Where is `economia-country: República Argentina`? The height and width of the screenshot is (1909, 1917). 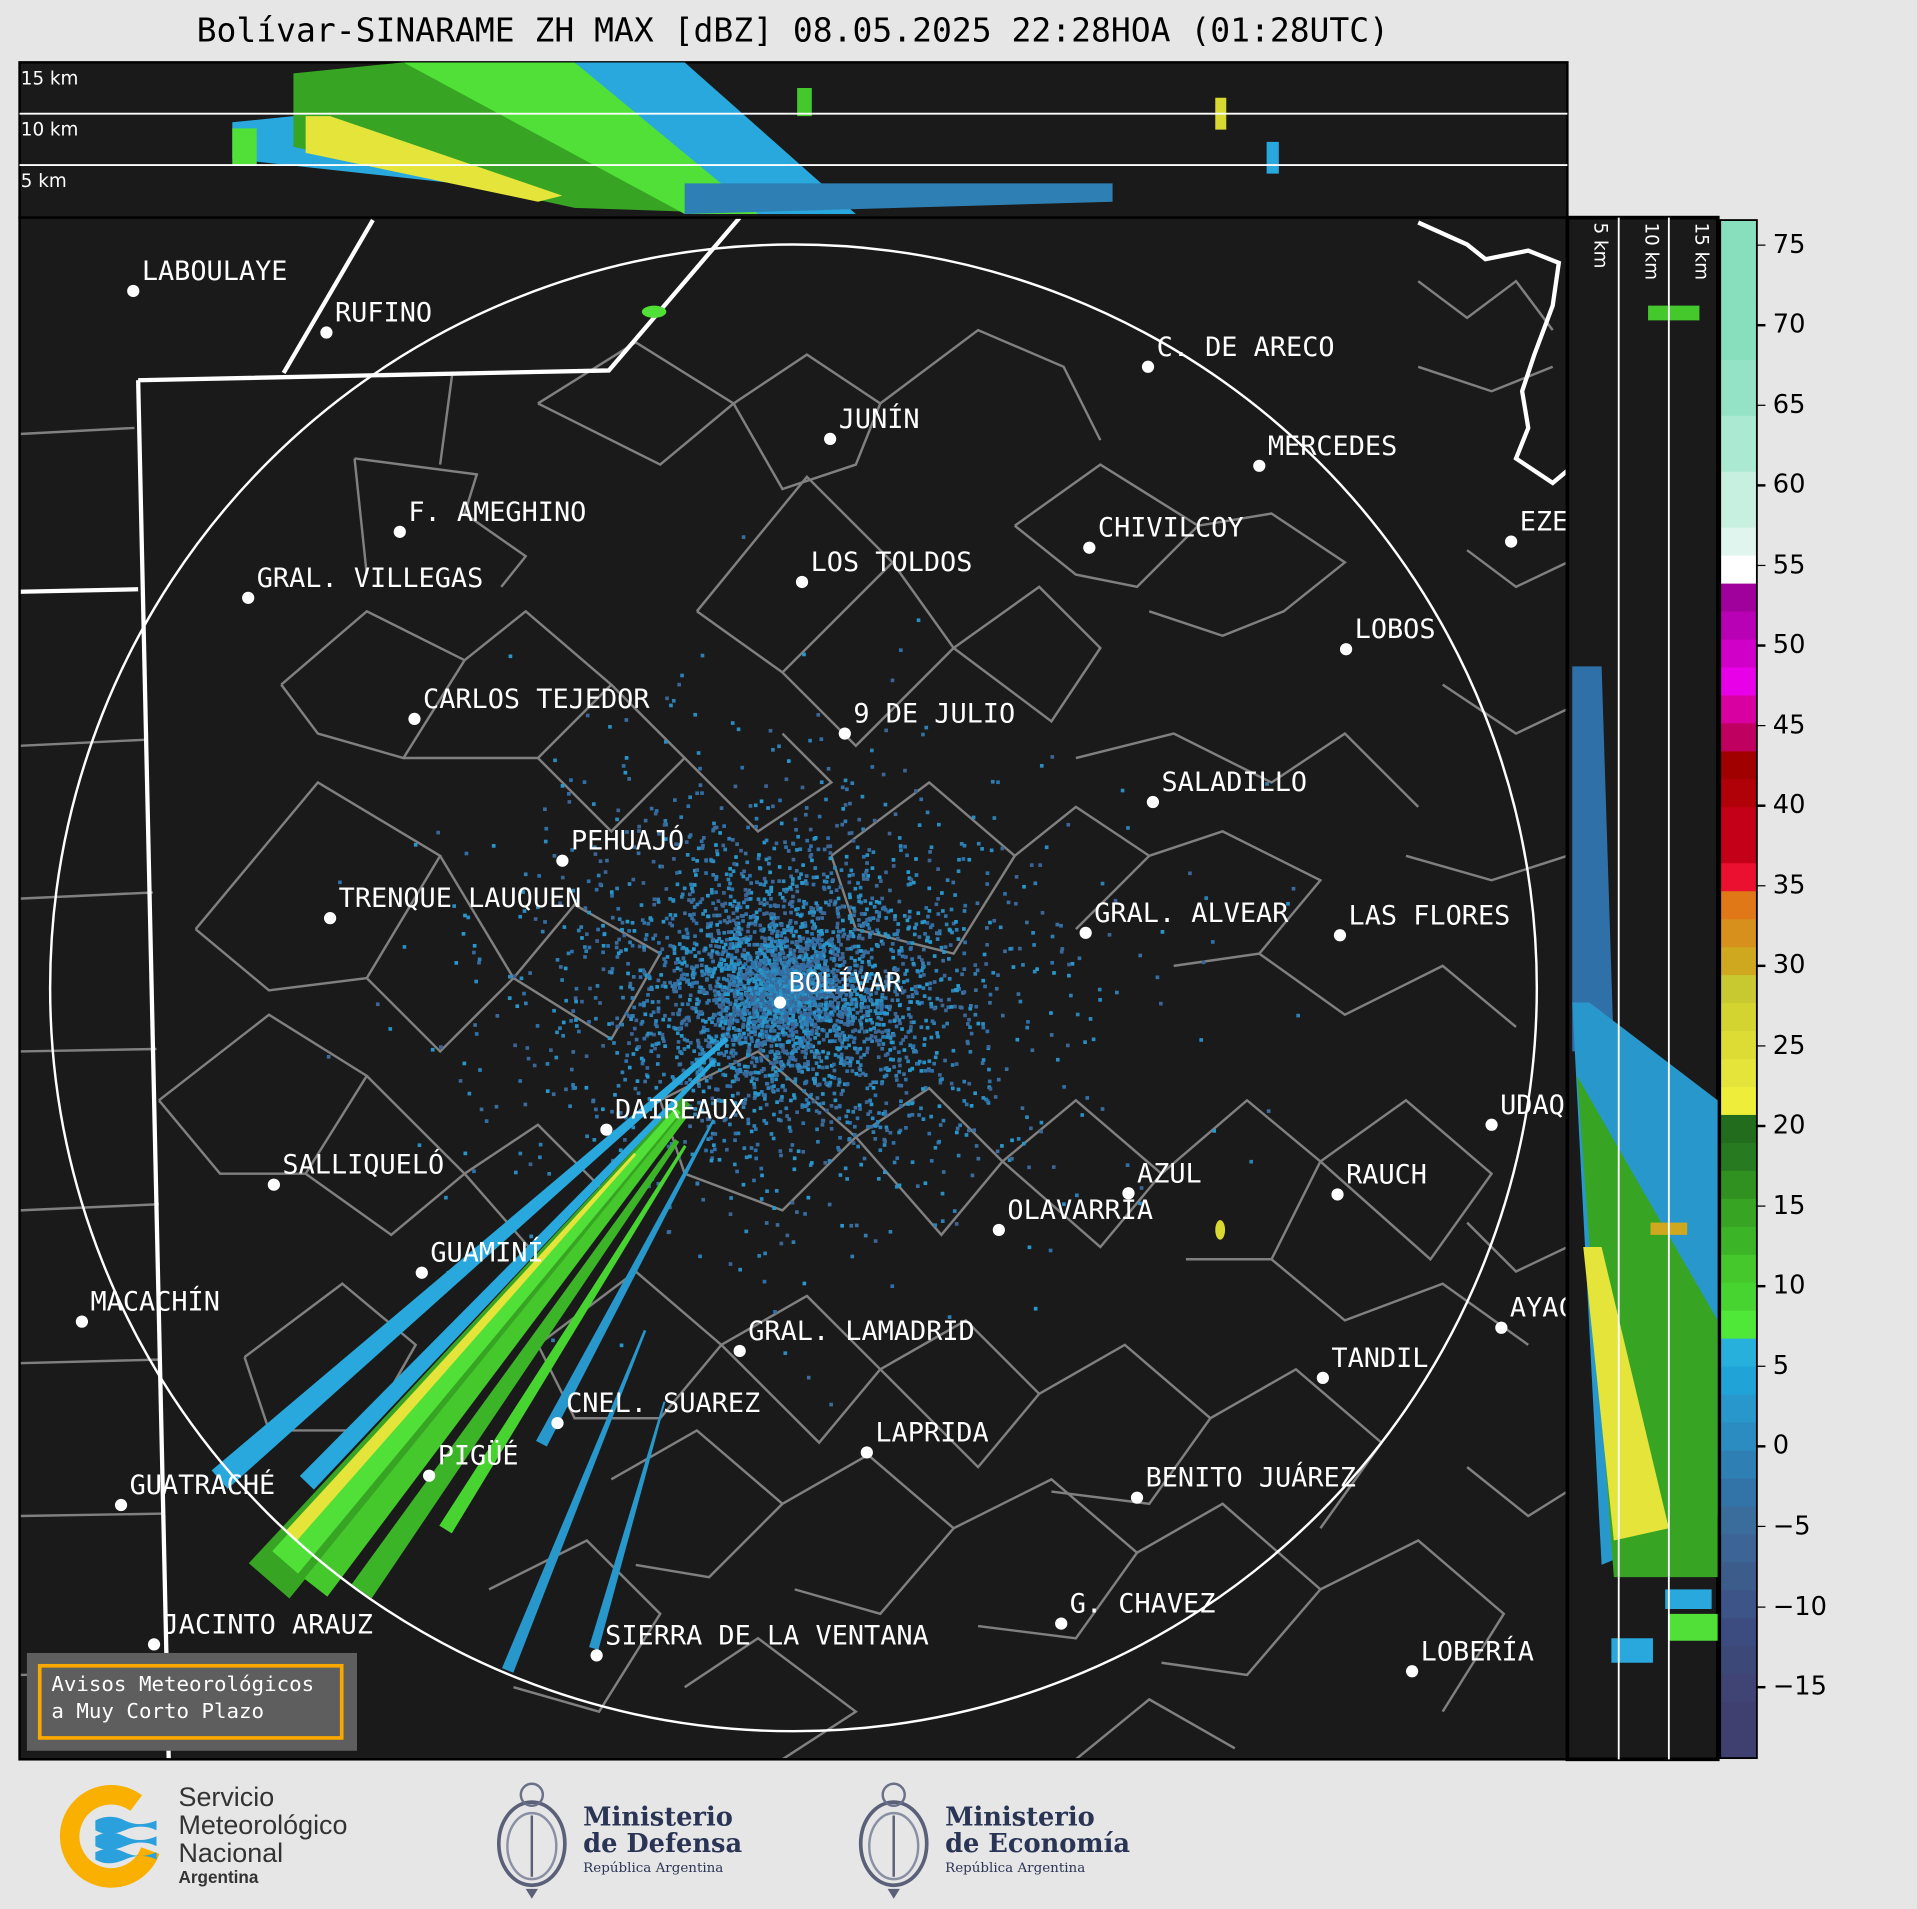
economia-country: República Argentina is located at coordinates (1015, 1867).